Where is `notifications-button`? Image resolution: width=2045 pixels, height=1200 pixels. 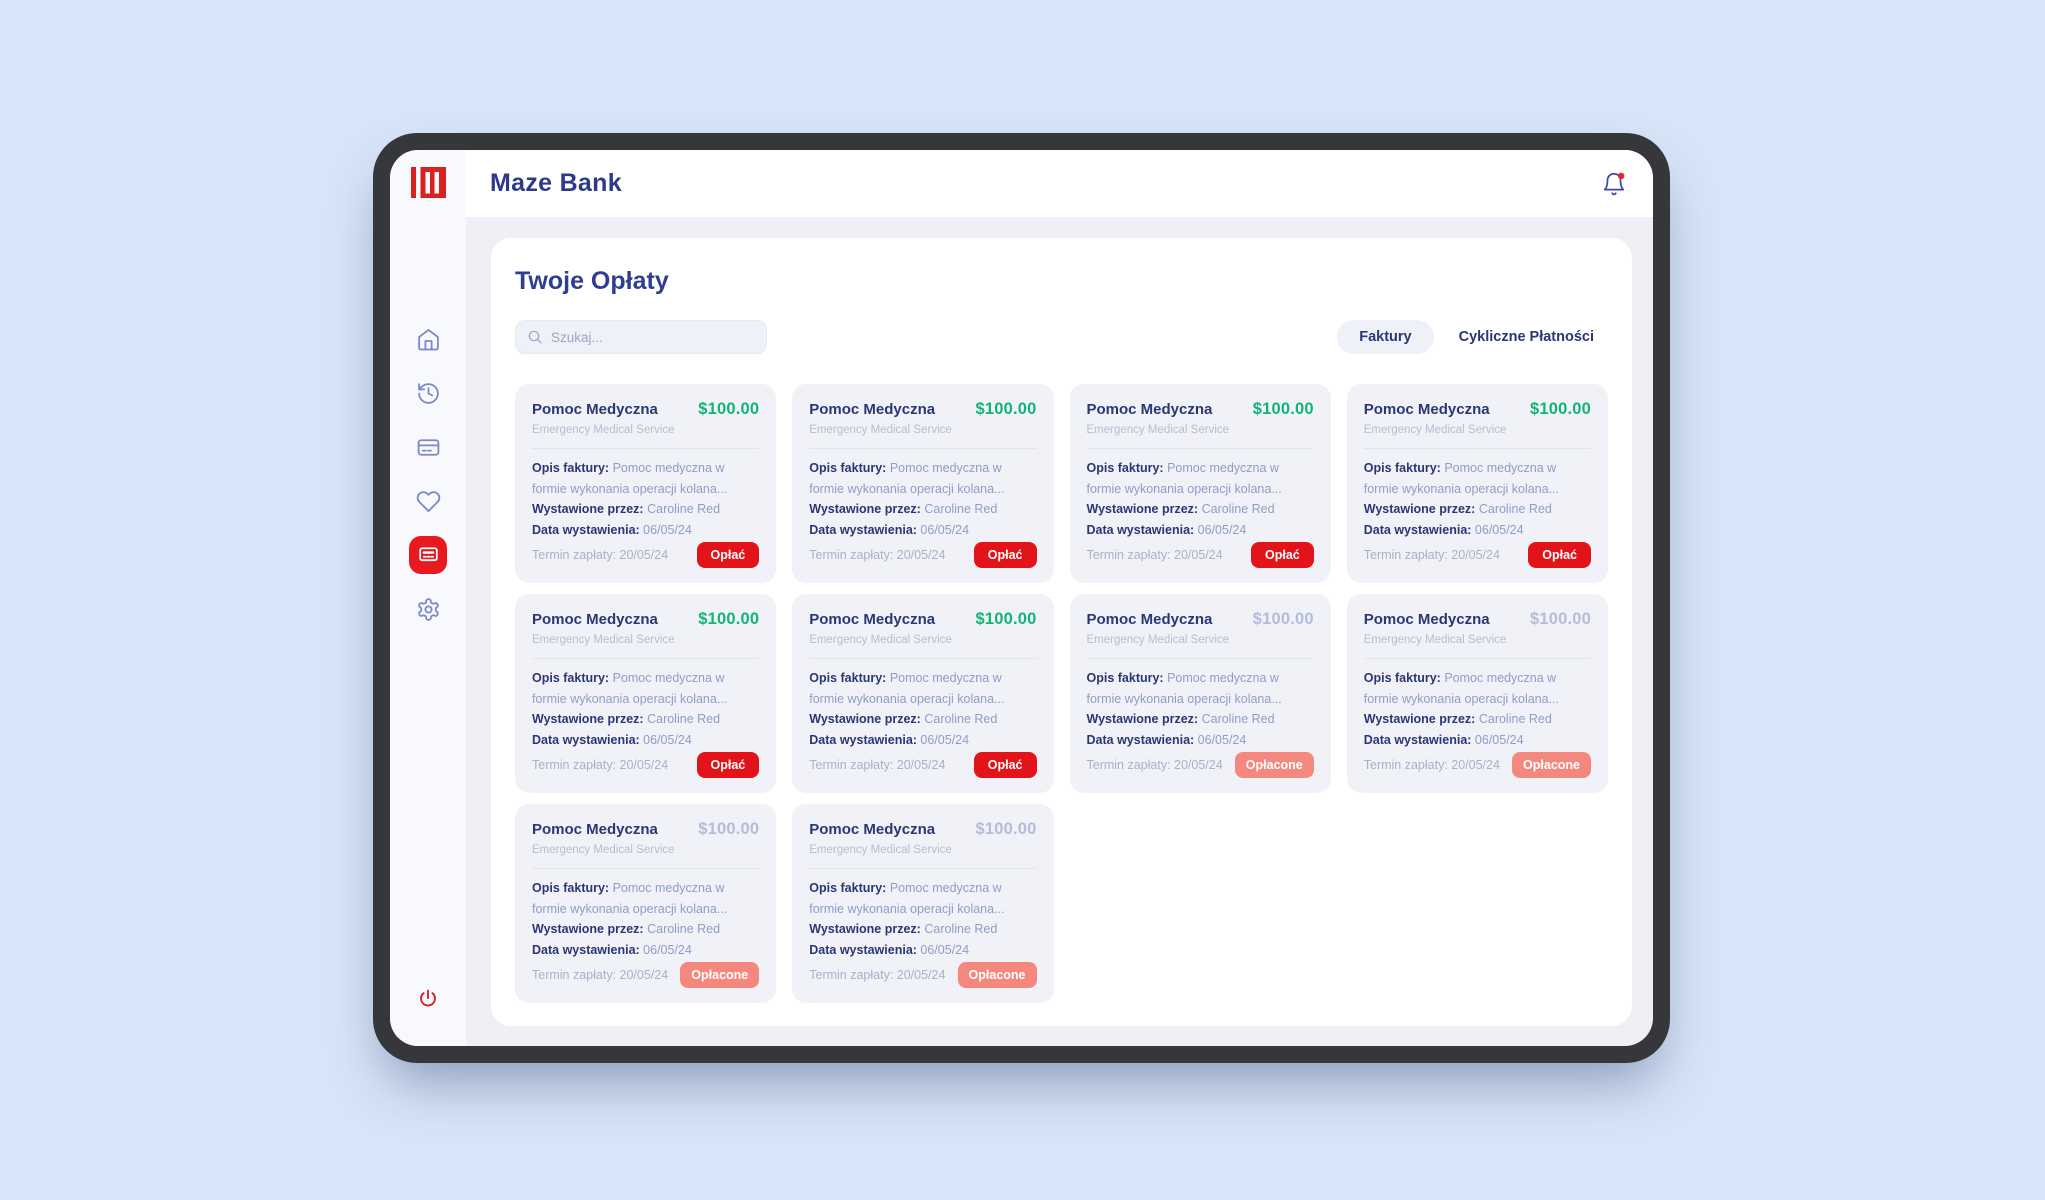
notifications-button is located at coordinates (1614, 184).